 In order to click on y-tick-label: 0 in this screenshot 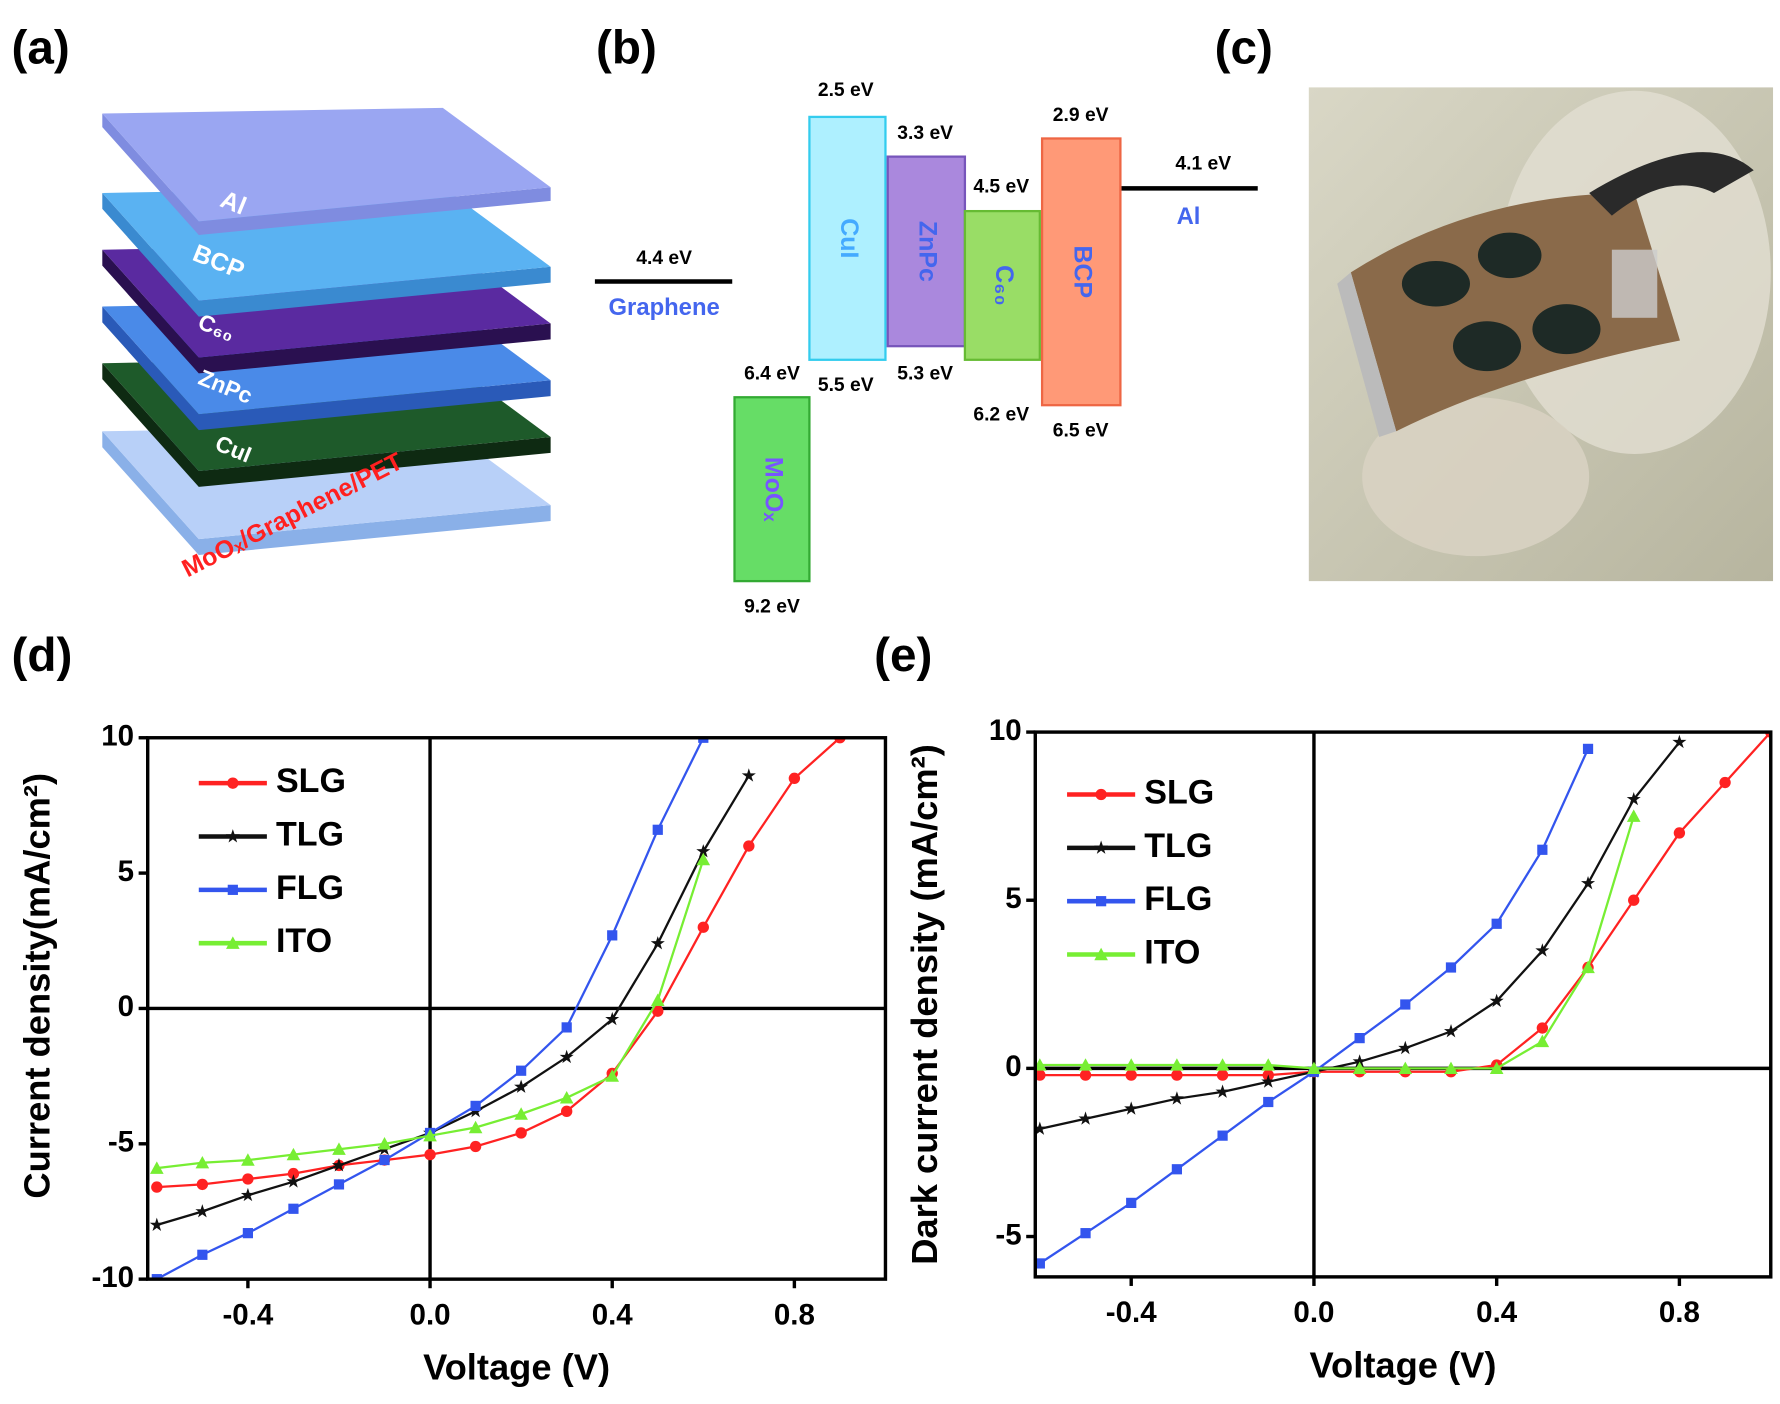, I will do `click(1013, 1066)`.